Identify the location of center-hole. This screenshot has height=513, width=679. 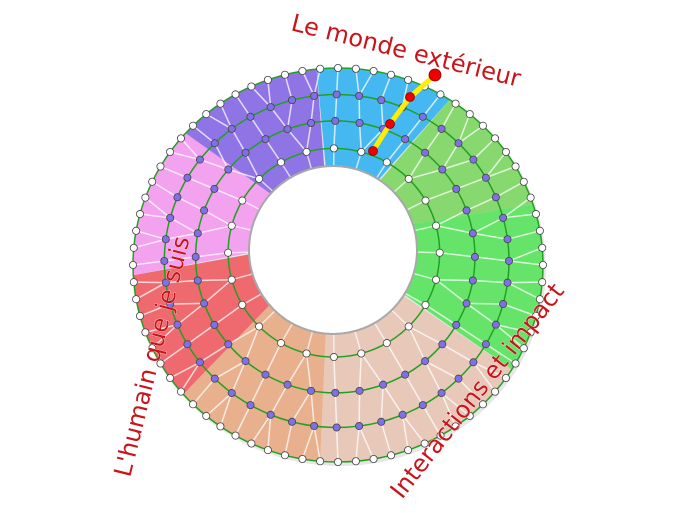
(333, 250).